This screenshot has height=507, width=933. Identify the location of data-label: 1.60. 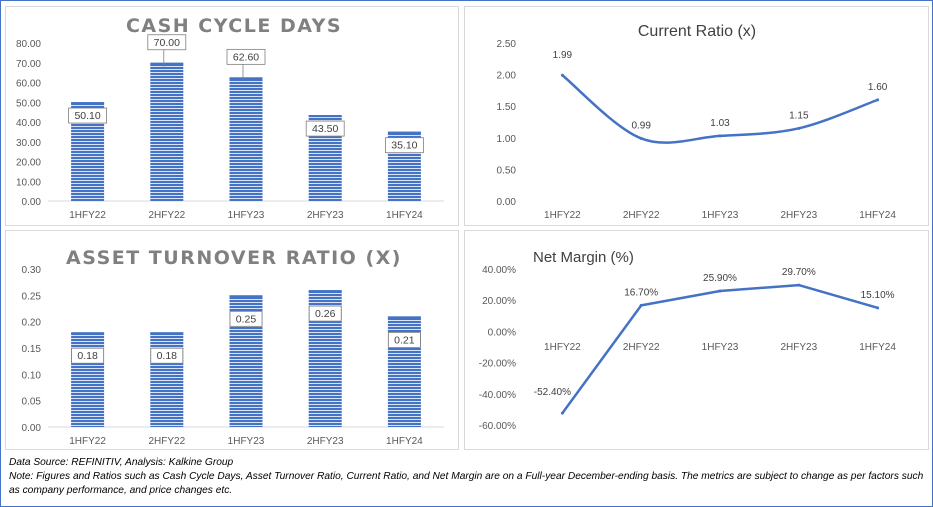
(878, 87).